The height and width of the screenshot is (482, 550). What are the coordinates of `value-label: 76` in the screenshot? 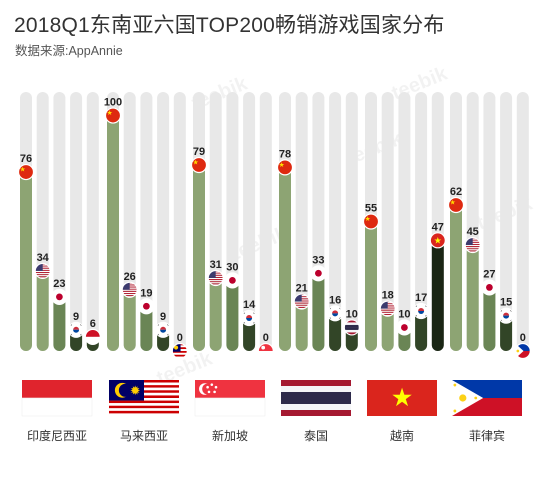 It's located at (26, 159).